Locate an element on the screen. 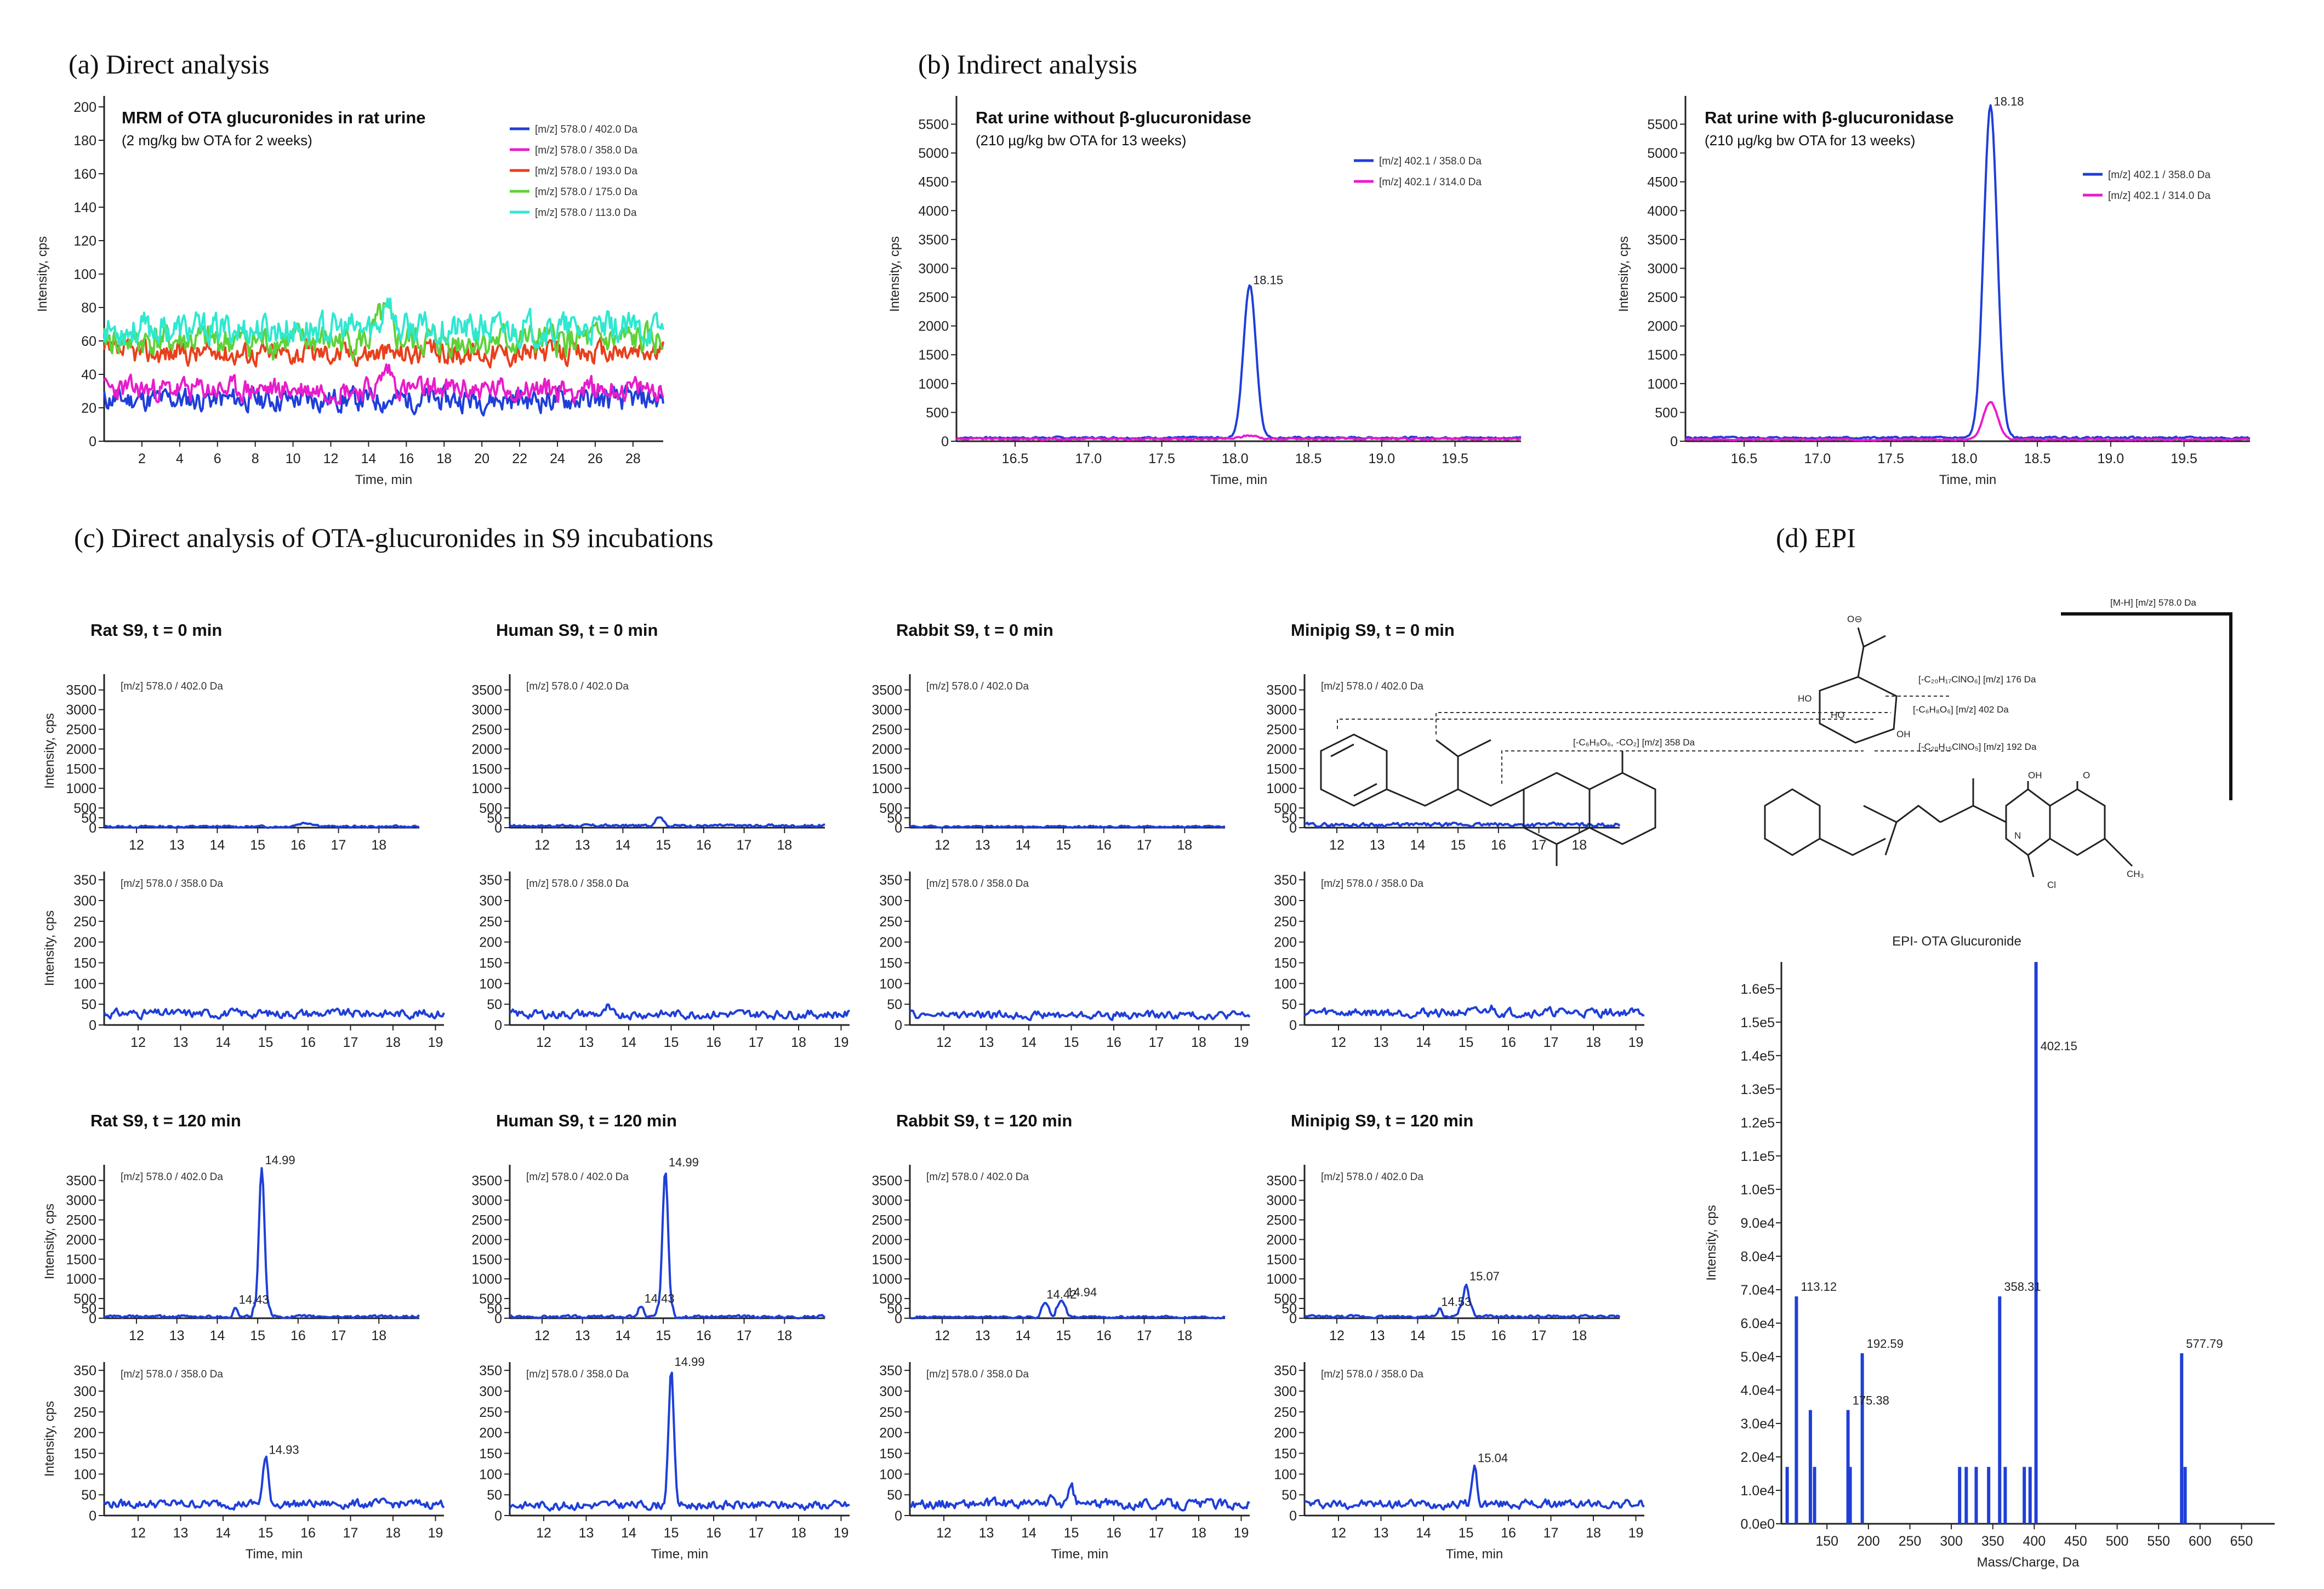 The height and width of the screenshot is (1589, 2324). peak-label: 18.15 is located at coordinates (1268, 280).